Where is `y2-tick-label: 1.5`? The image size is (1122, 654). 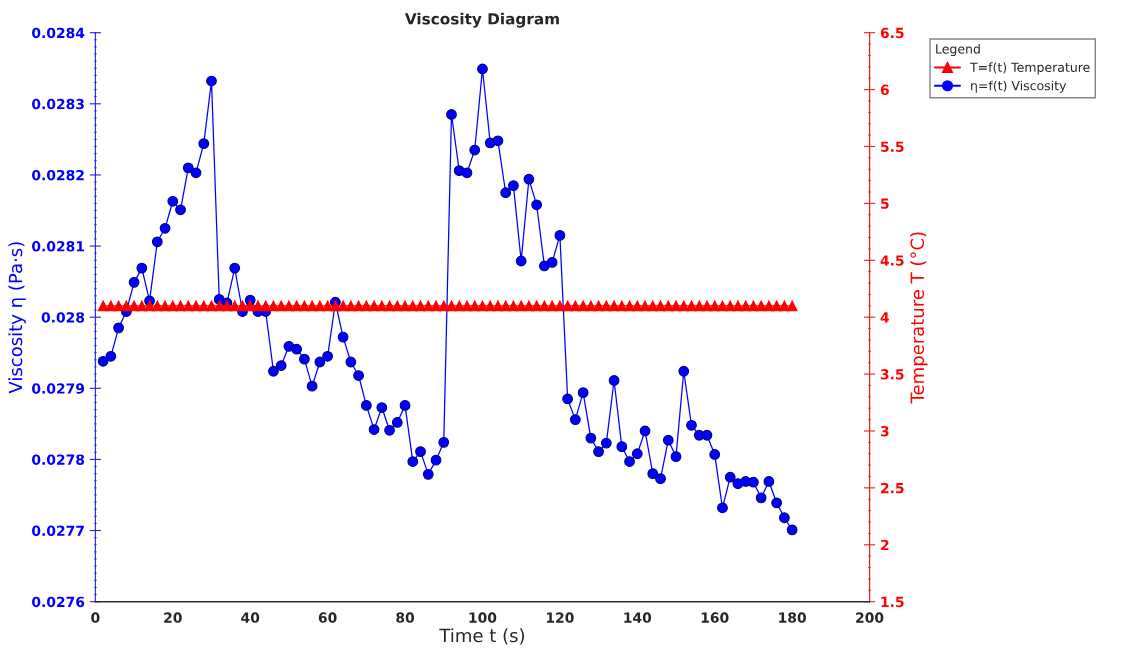
y2-tick-label: 1.5 is located at coordinates (892, 602).